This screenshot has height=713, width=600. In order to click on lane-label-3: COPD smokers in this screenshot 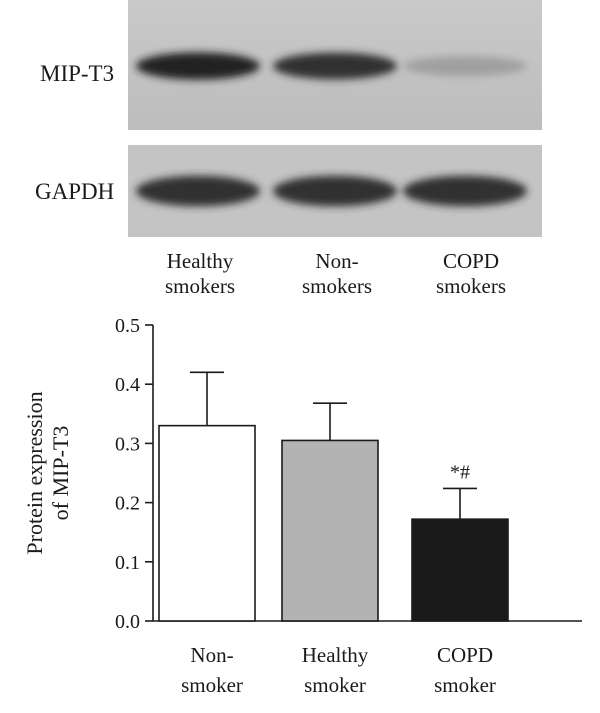, I will do `click(471, 273)`.